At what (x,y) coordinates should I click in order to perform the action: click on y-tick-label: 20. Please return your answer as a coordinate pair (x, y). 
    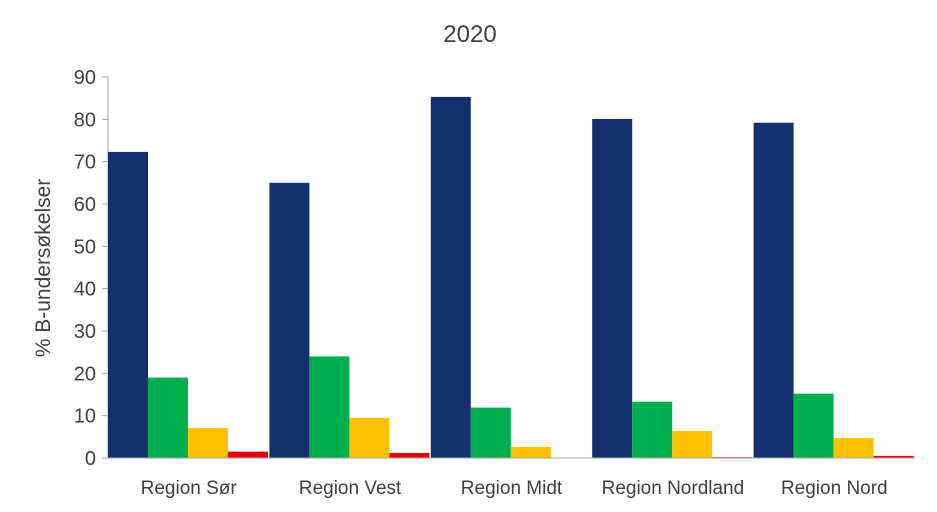
    Looking at the image, I should click on (85, 374).